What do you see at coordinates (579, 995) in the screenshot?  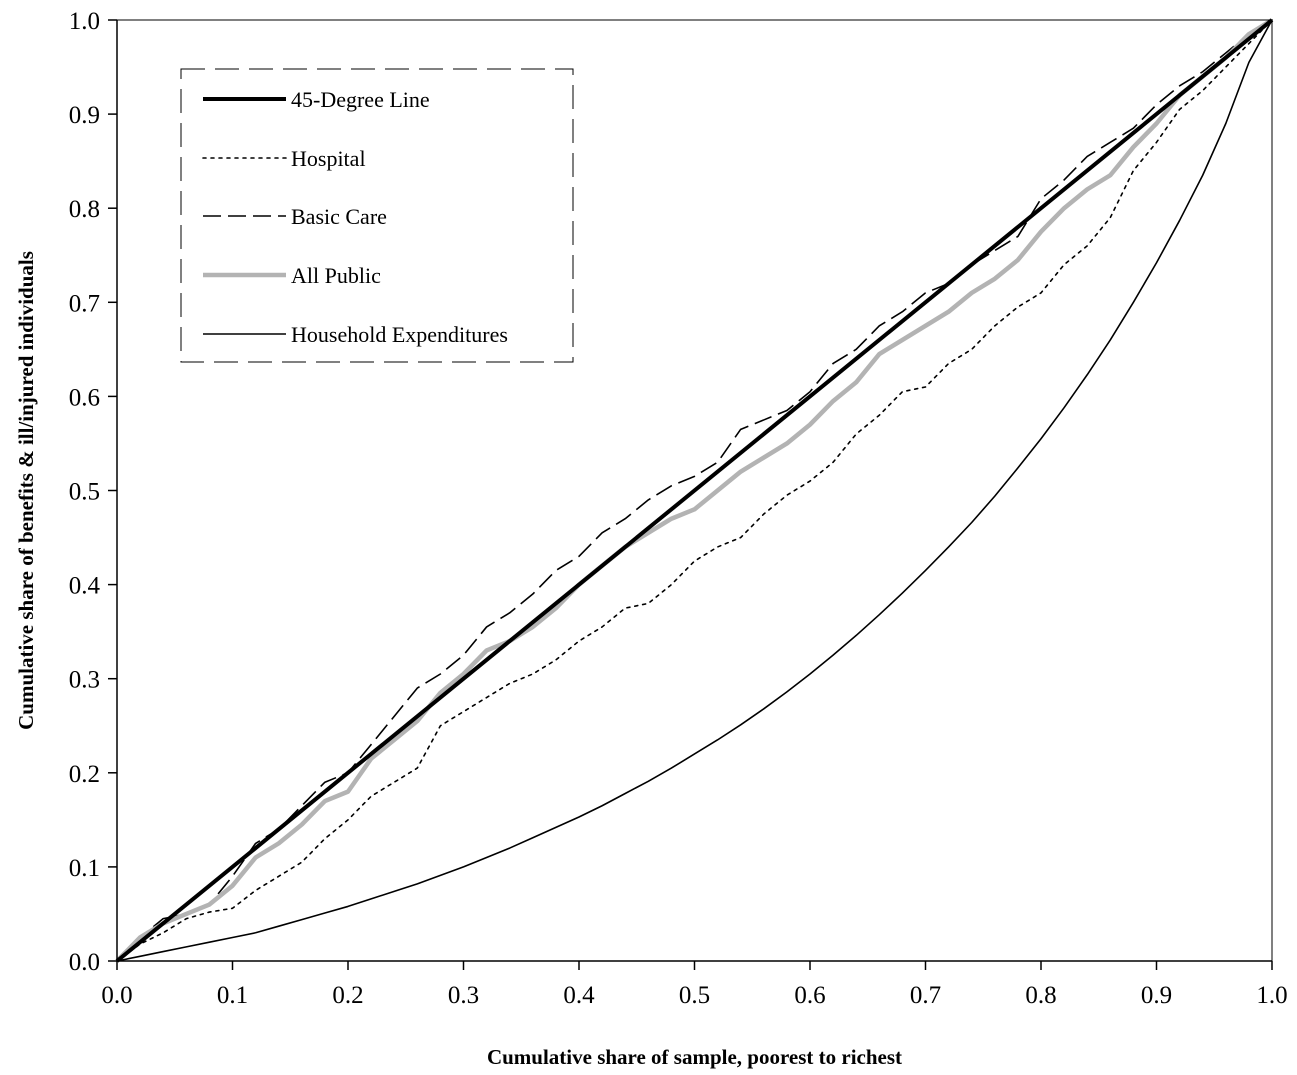 I see `x-tick-label: 0.4` at bounding box center [579, 995].